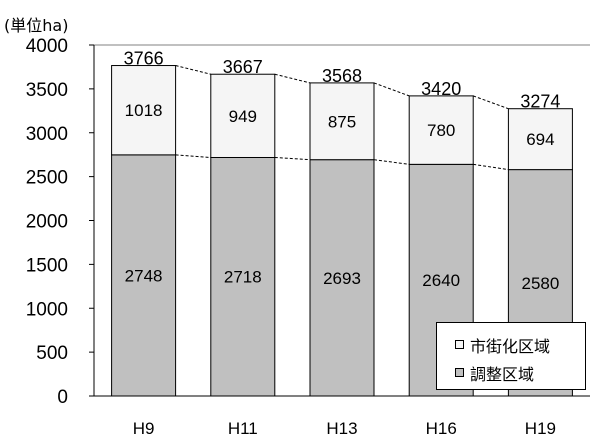 Image resolution: width=592 pixels, height=438 pixels. Describe the element at coordinates (510, 346) in the screenshot. I see `legend-label-urbanization: 市街化区域` at that location.